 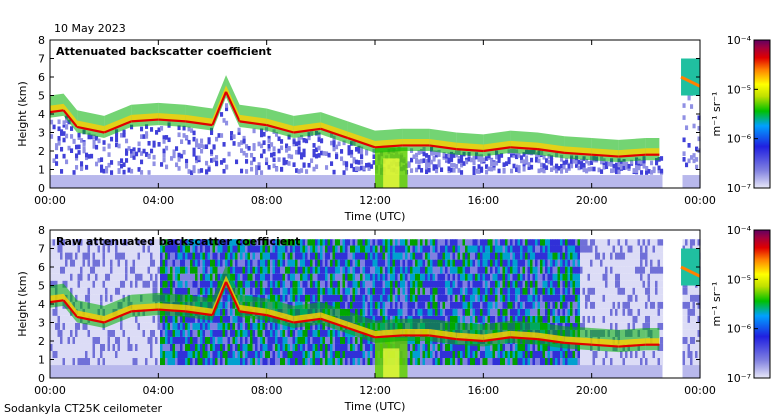 I want to click on date-label: 10 May 2023, so click(x=90, y=28).